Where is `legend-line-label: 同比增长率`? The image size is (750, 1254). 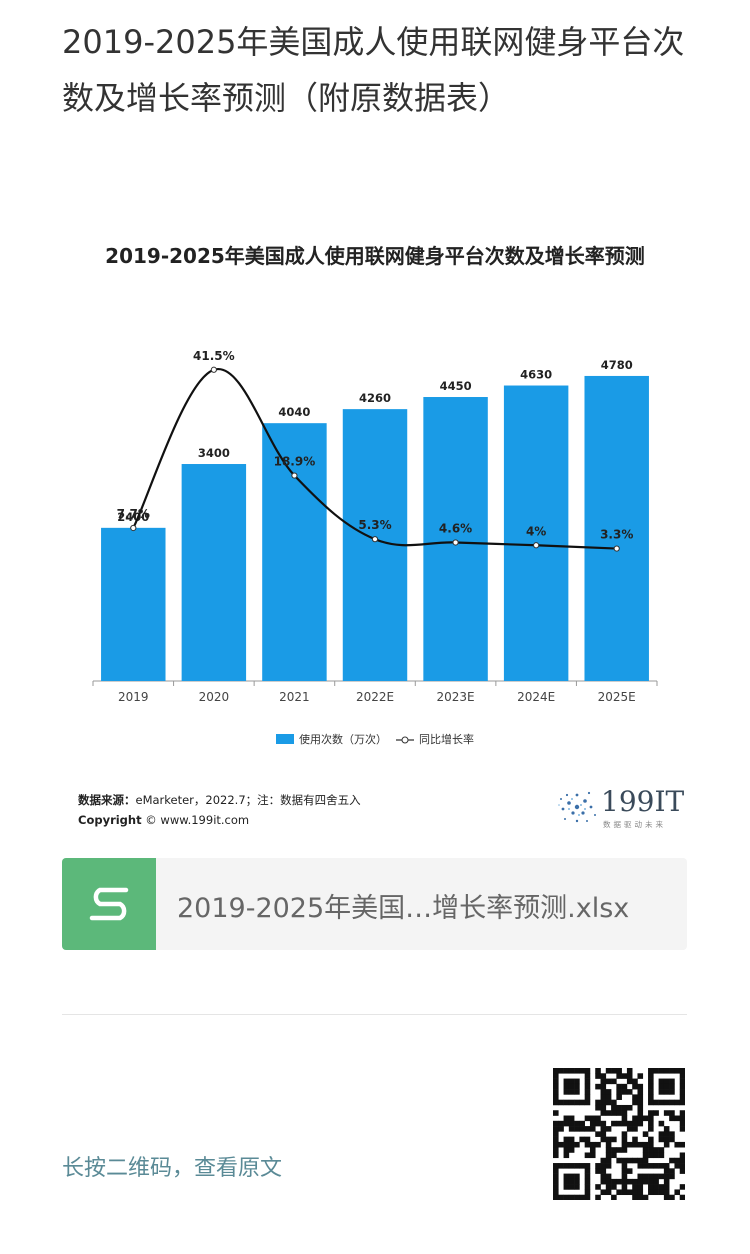 legend-line-label: 同比增长率 is located at coordinates (446, 739).